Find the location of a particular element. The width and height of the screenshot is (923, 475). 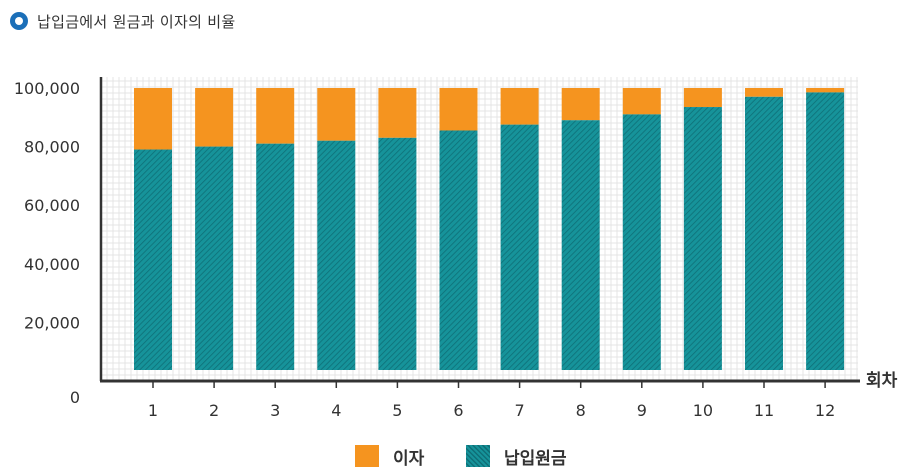

y-tick-label: 100,000 is located at coordinates (47, 88).